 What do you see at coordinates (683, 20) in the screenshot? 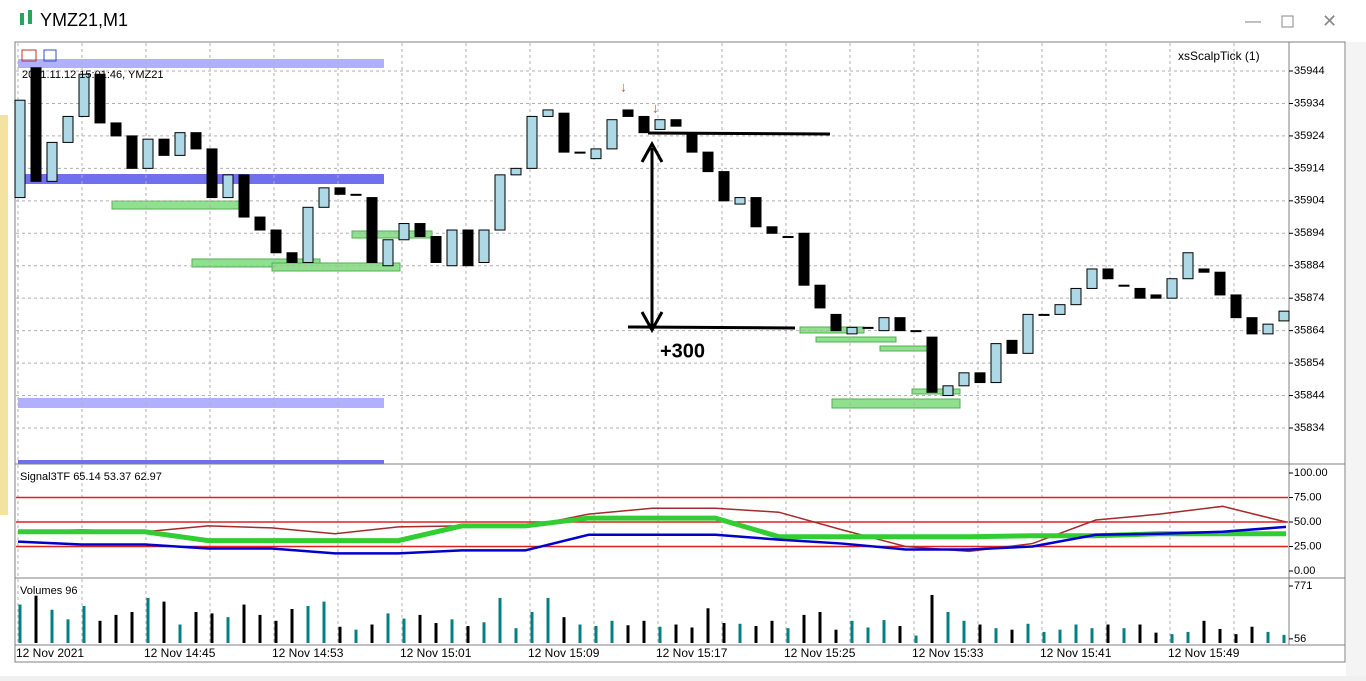
I see `title-bar` at bounding box center [683, 20].